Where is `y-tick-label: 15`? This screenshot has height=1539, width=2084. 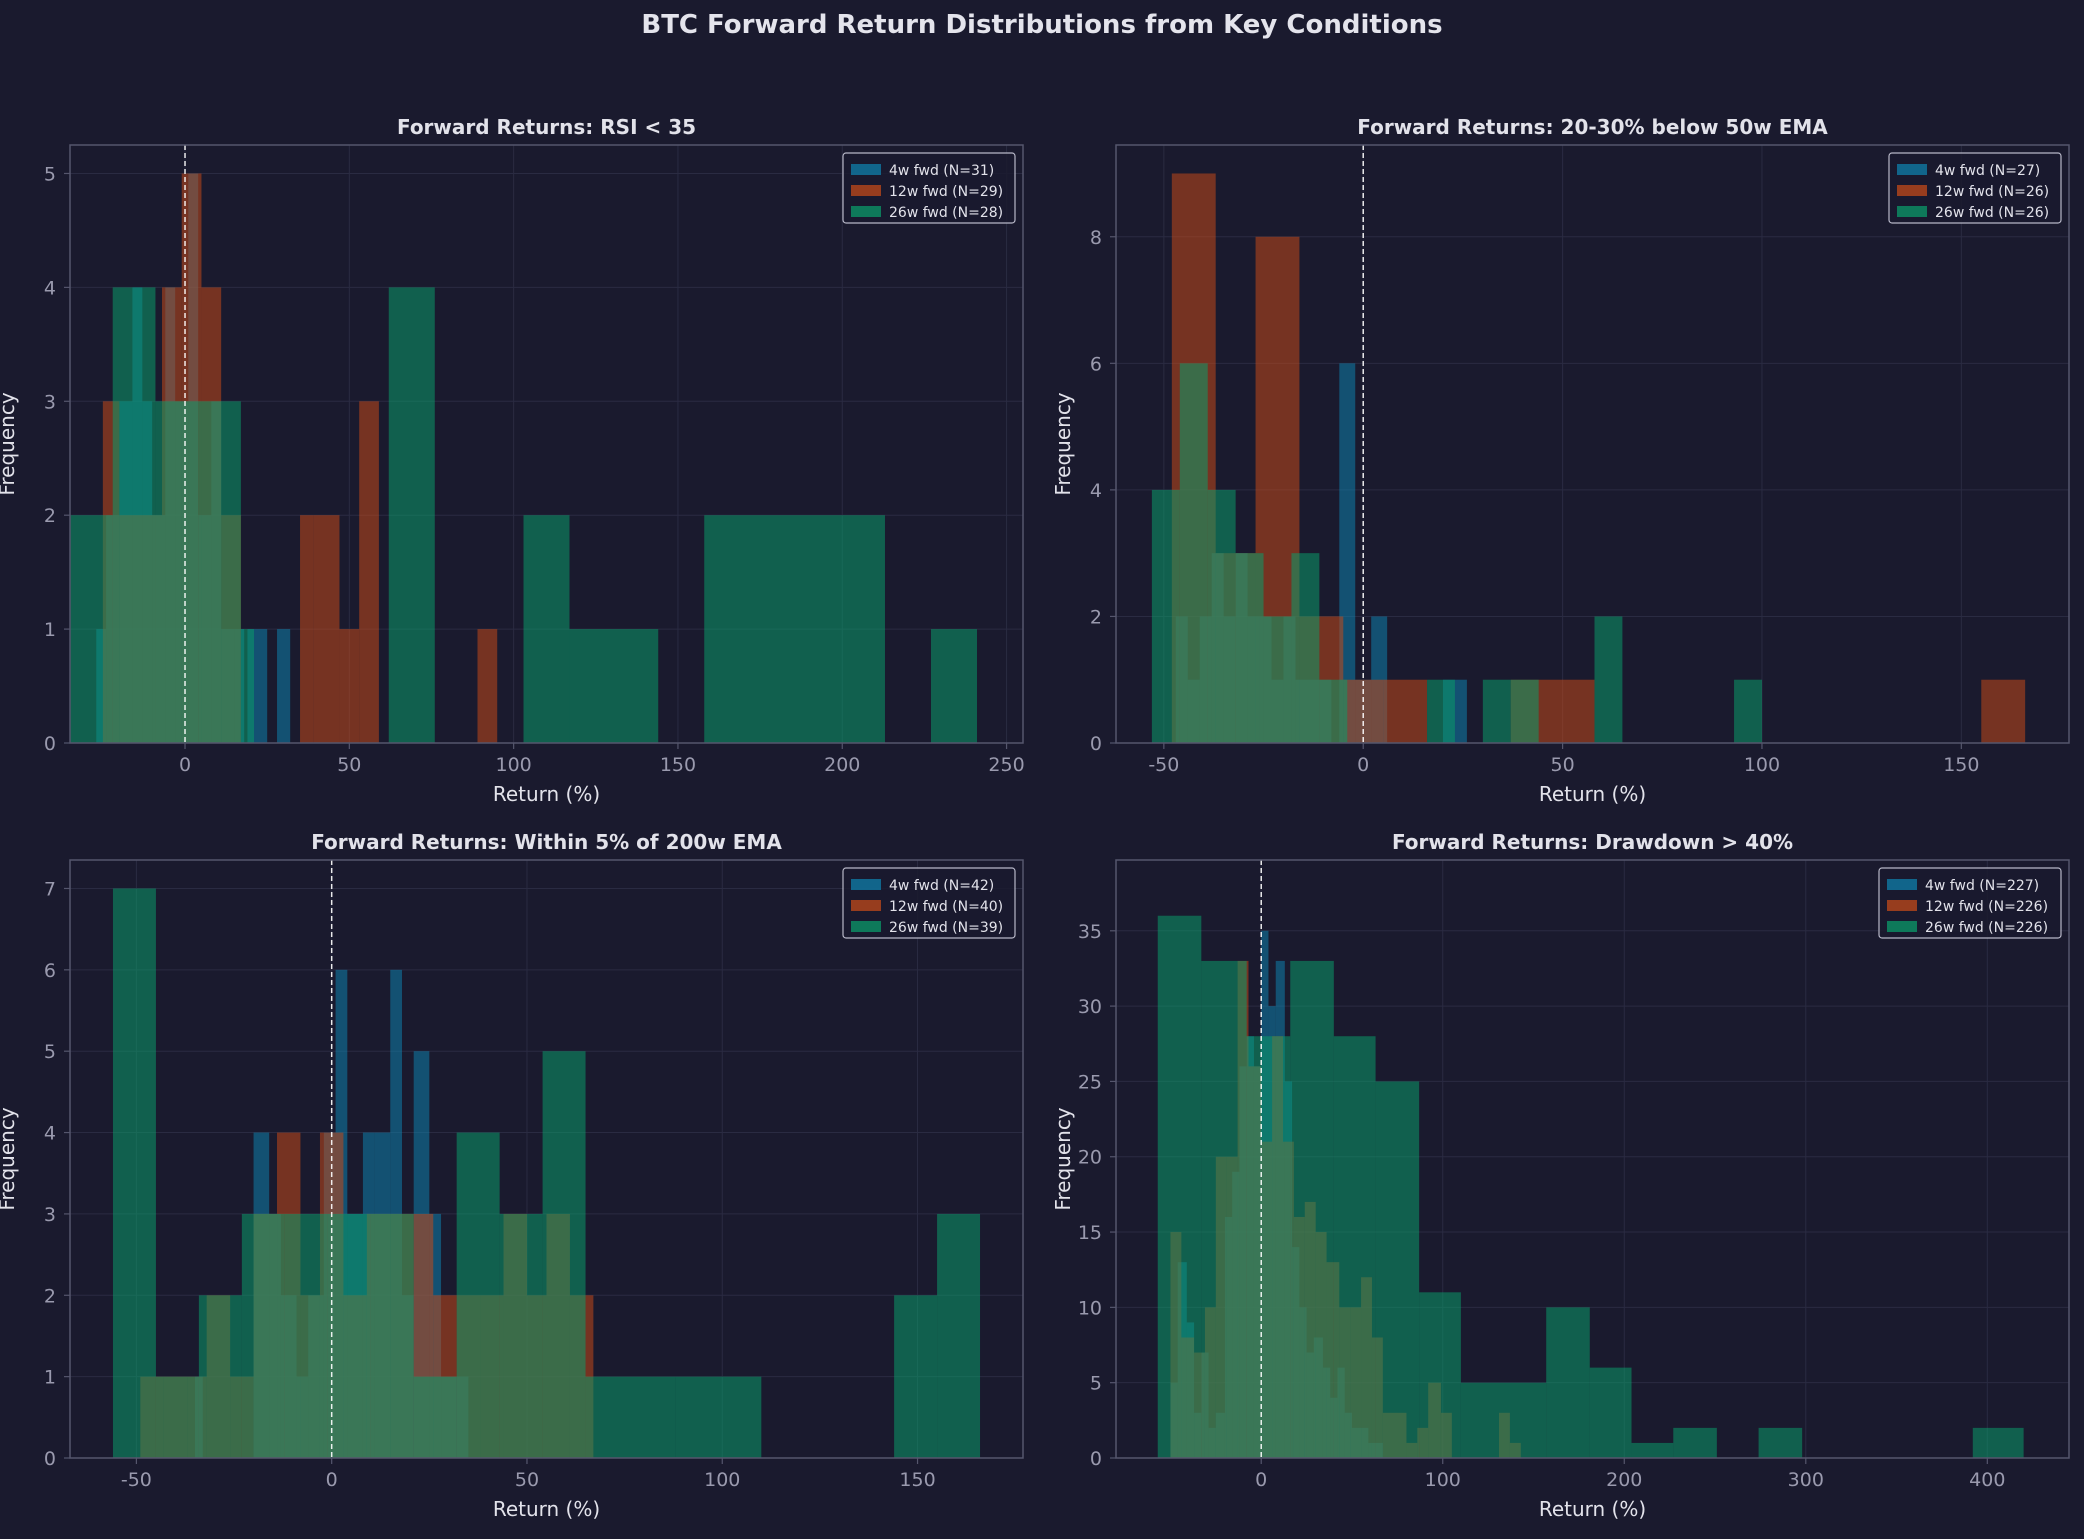
y-tick-label: 15 is located at coordinates (1090, 1233).